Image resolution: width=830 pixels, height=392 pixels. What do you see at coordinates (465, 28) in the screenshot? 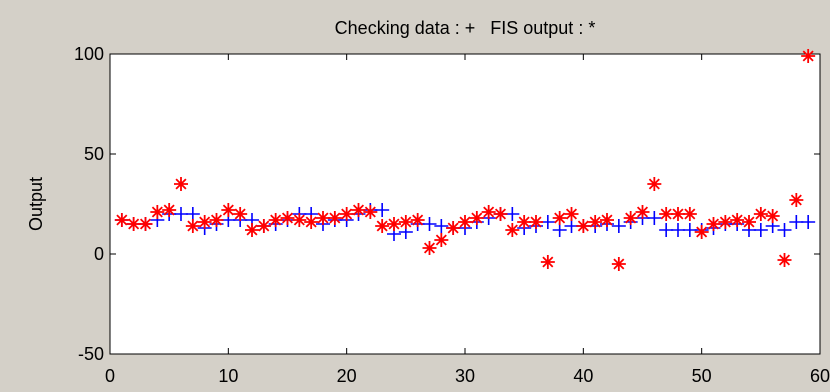
I see `chart-title: Checking data : + FIS output : *` at bounding box center [465, 28].